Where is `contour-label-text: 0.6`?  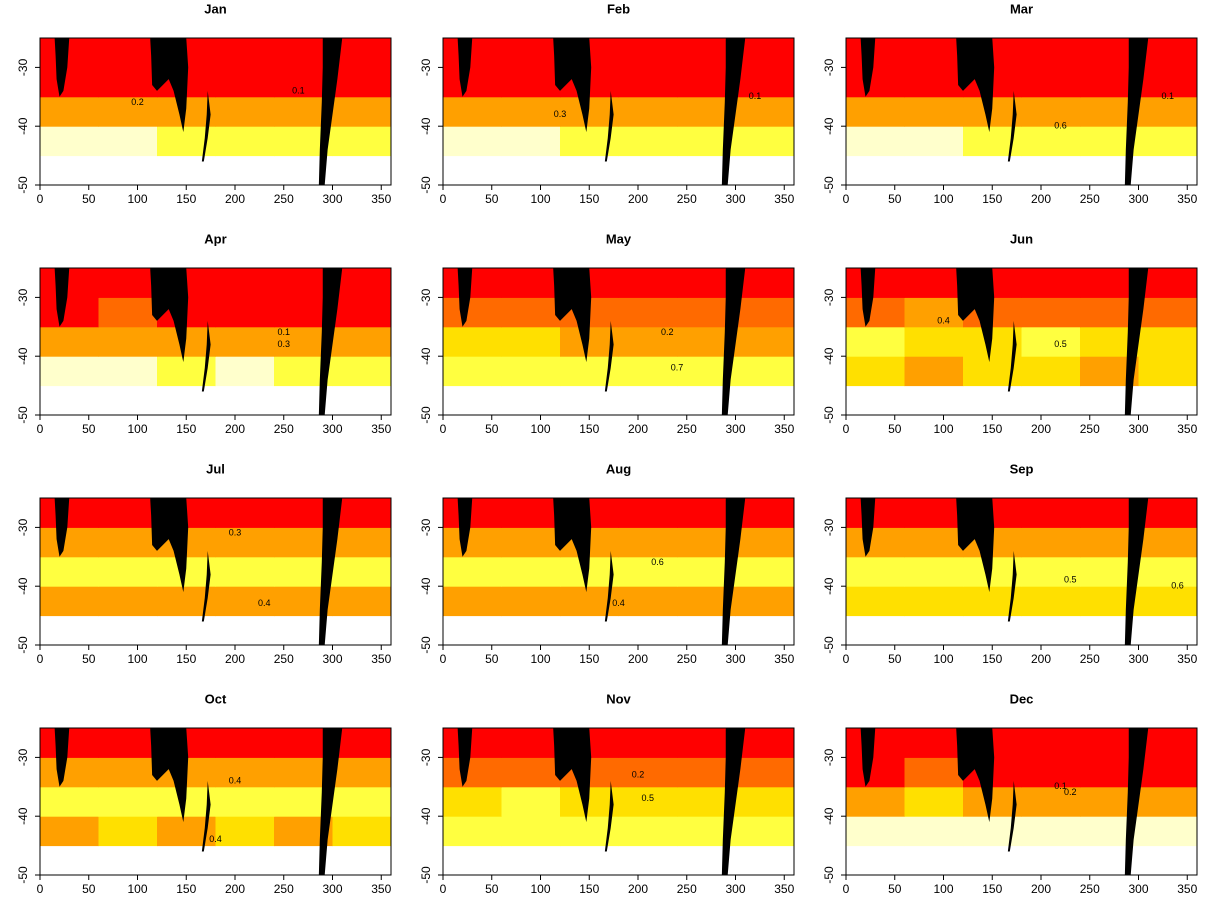
contour-label-text: 0.6 is located at coordinates (657, 562).